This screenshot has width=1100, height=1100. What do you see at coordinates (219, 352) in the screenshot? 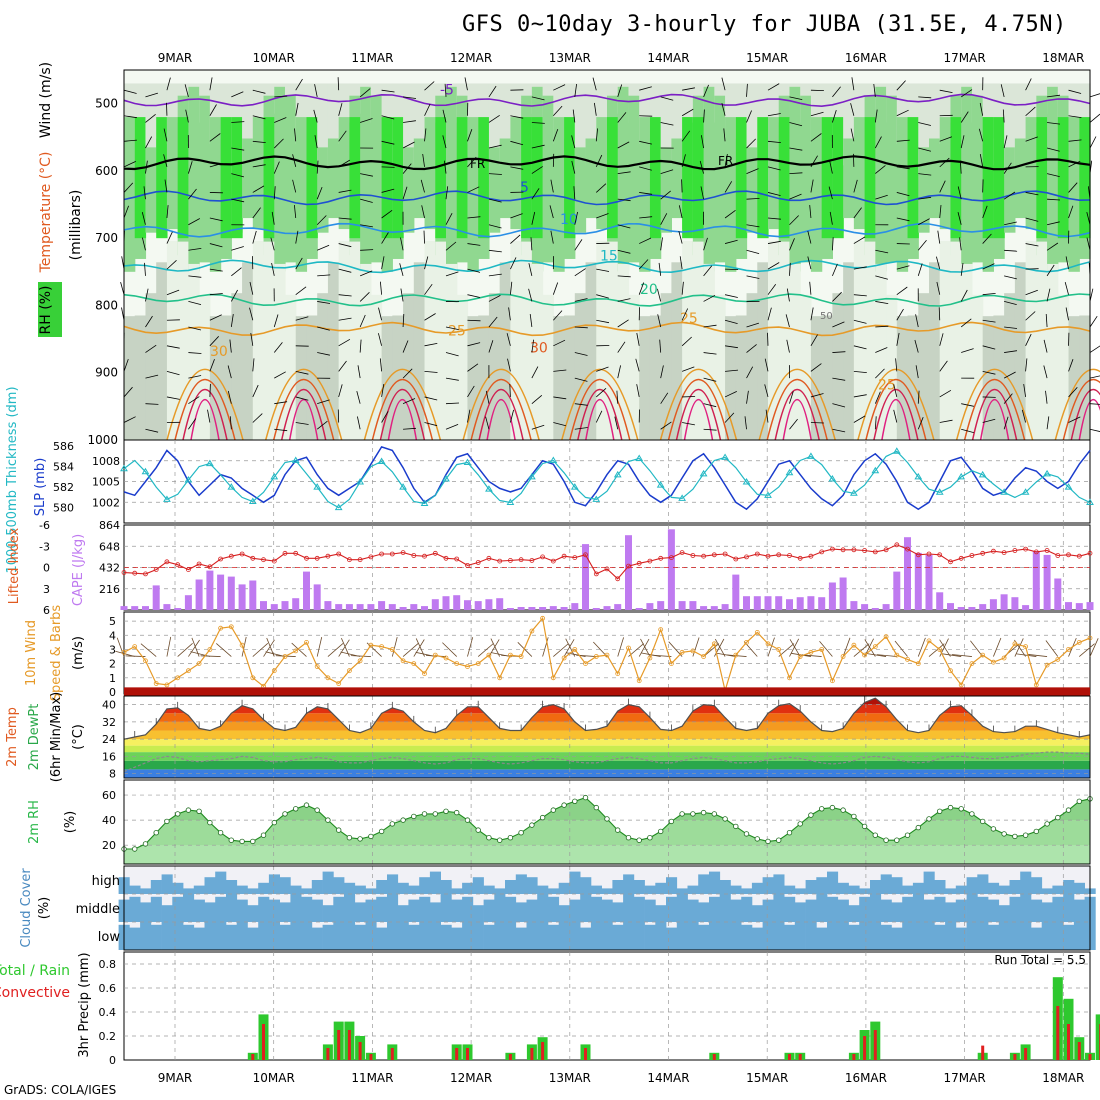
I see `contour-label: 30` at bounding box center [219, 352].